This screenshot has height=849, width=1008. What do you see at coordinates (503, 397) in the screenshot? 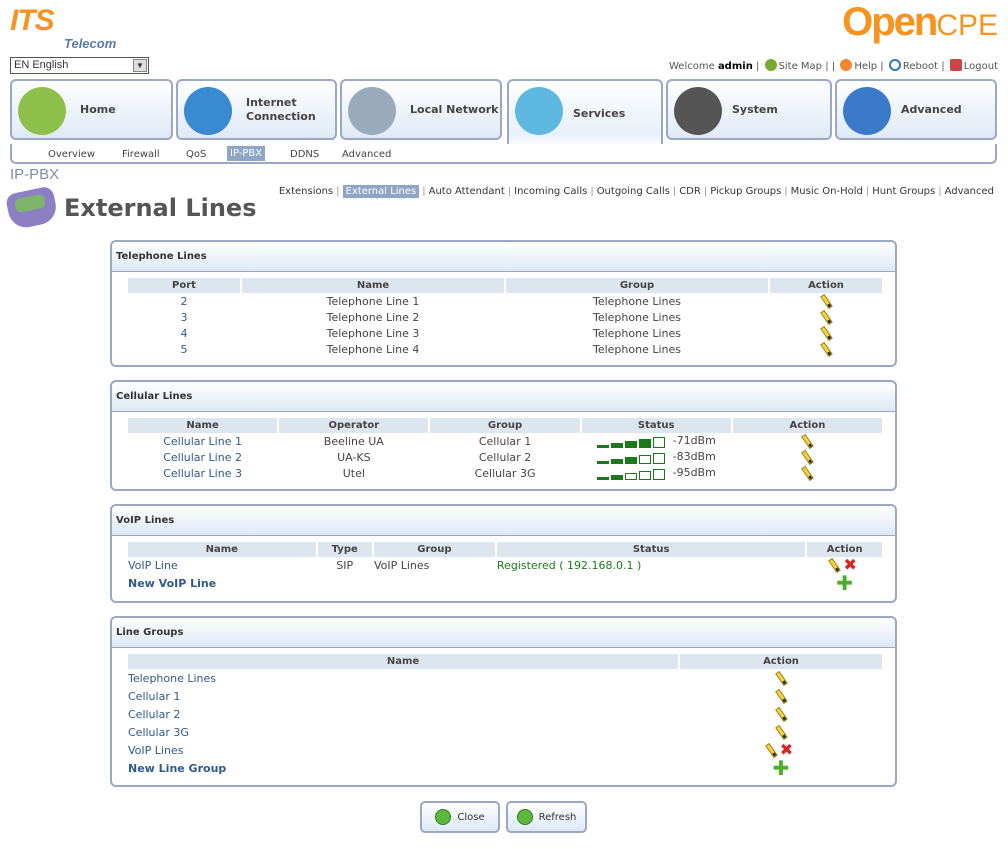
I see `panel-title: Cellular Lines` at bounding box center [503, 397].